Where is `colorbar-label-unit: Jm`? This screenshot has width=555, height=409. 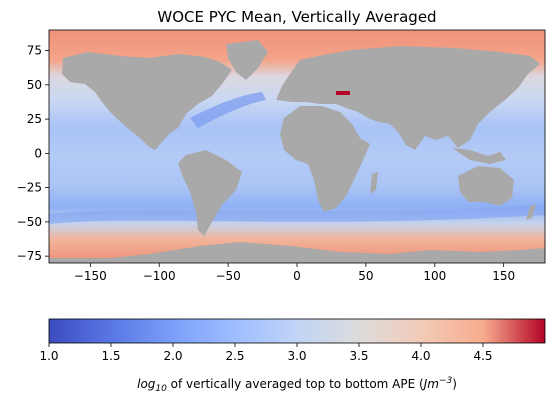
colorbar-label-unit: Jm is located at coordinates (430, 384).